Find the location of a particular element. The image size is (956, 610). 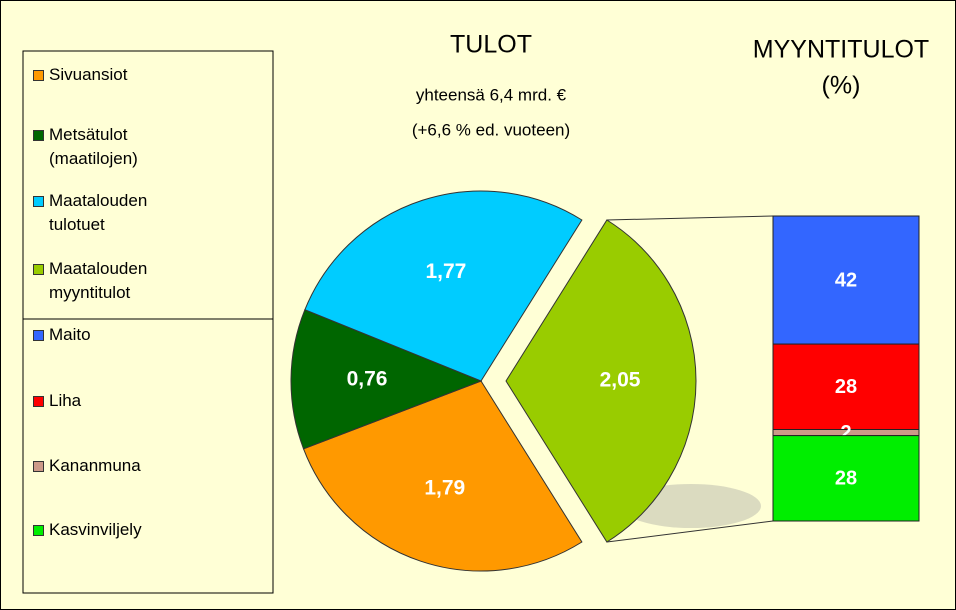

data-label: 42 is located at coordinates (846, 280).